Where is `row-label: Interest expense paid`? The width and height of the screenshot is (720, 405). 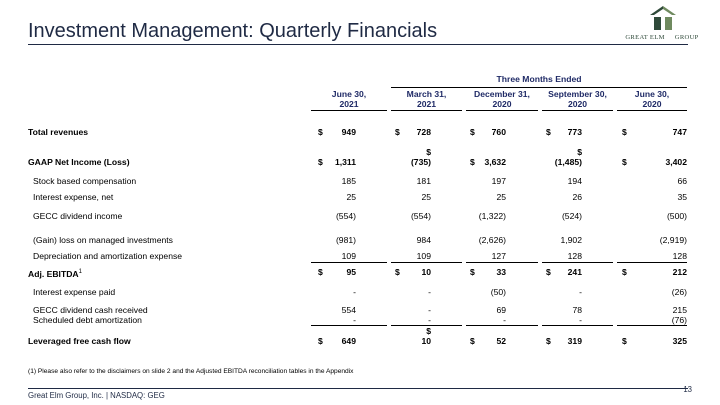 row-label: Interest expense paid is located at coordinates (74, 292).